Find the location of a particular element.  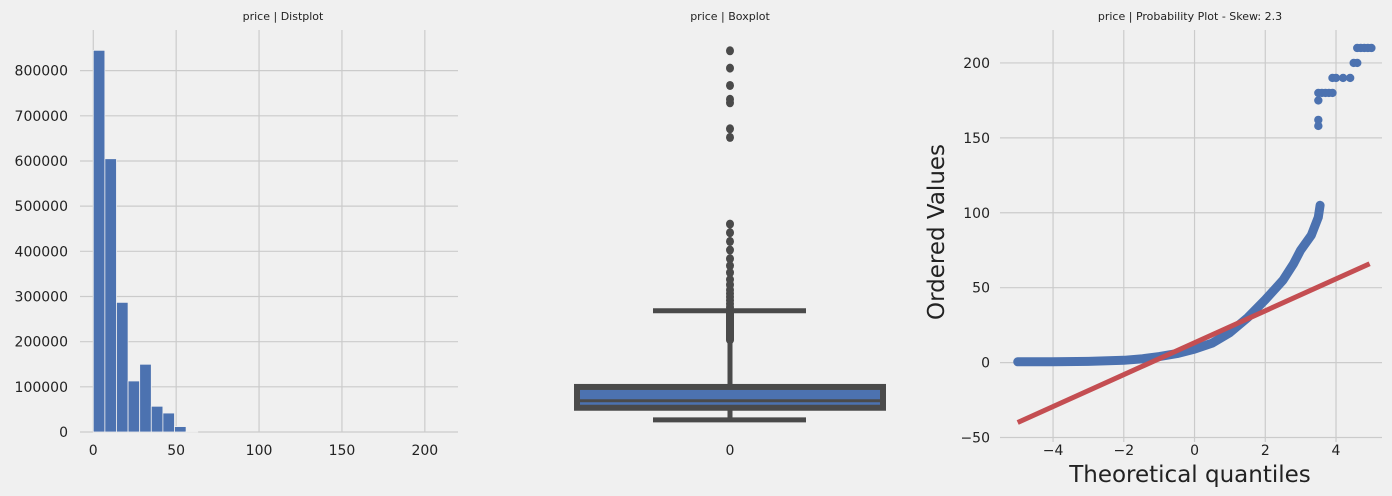

distplot-ytick-label: 600000 is located at coordinates (41, 162).